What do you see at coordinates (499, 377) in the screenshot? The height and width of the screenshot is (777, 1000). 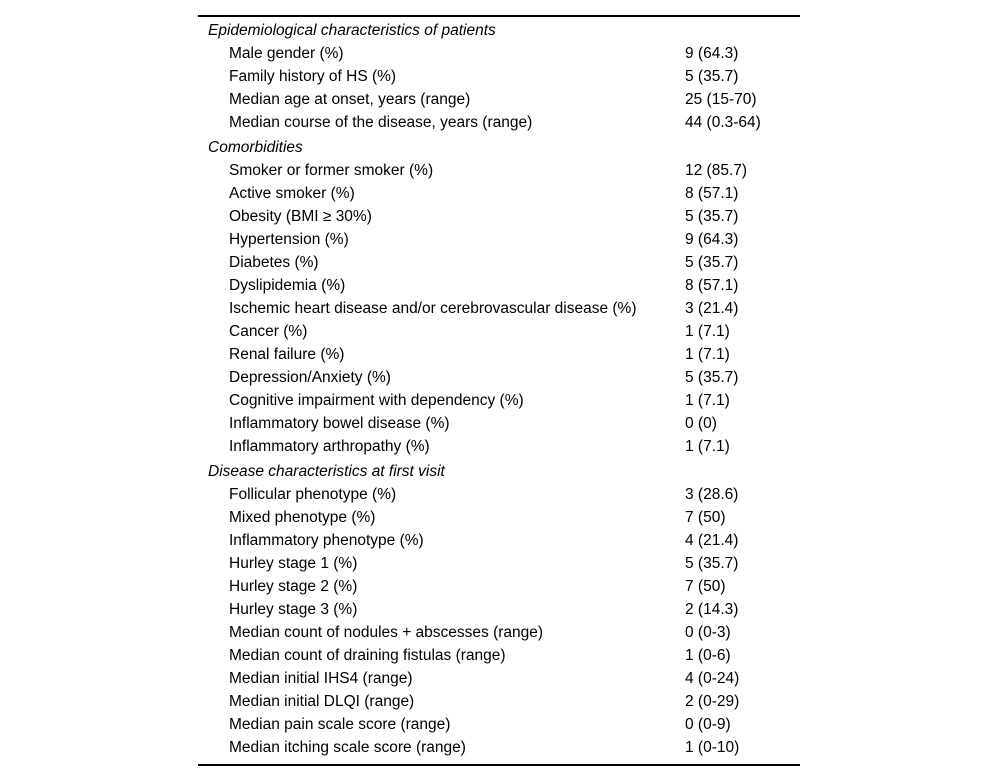 I see `table-row: Depression/Anxiety (%) 5 (35.7)` at bounding box center [499, 377].